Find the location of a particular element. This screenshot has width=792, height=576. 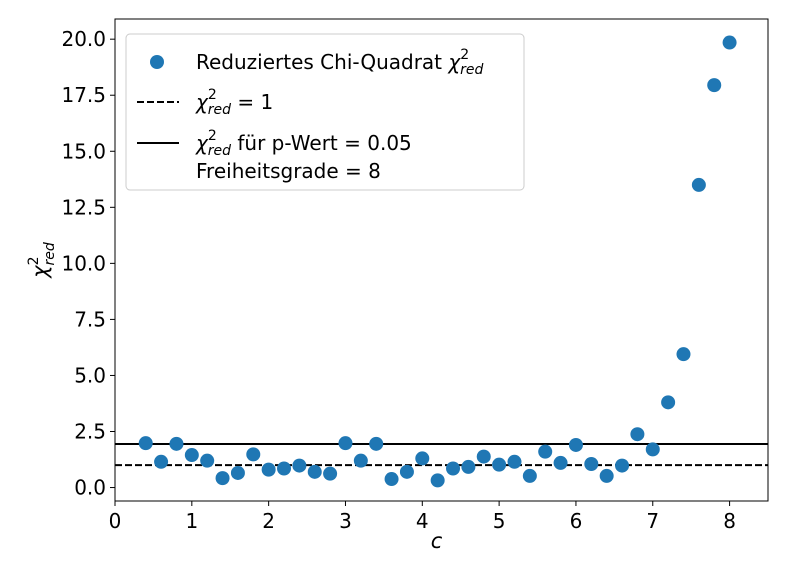

y-tick-label: 2.5 is located at coordinates (90, 432).